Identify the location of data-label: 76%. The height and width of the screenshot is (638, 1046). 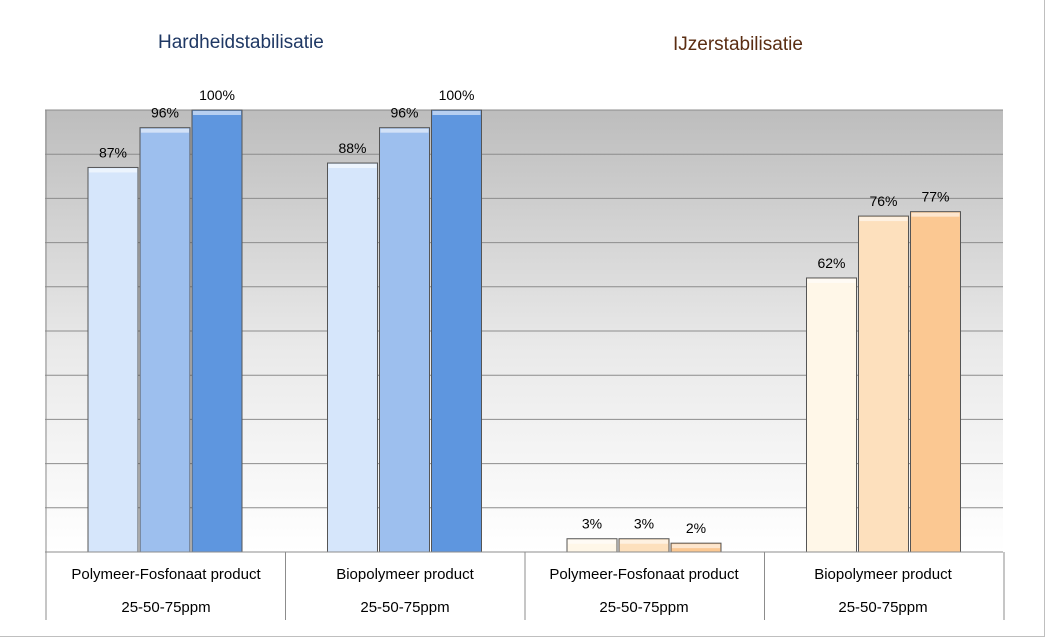
(883, 201).